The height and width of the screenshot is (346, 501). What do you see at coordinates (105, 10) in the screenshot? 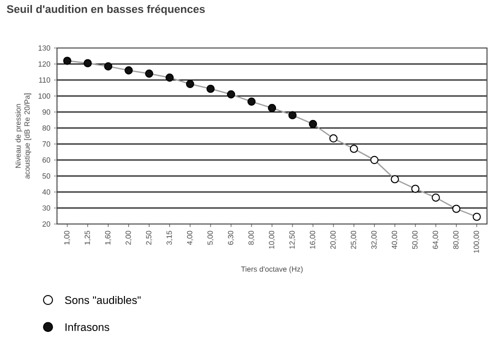
I see `chart-title: Seuil d'audition en basses fréquences` at bounding box center [105, 10].